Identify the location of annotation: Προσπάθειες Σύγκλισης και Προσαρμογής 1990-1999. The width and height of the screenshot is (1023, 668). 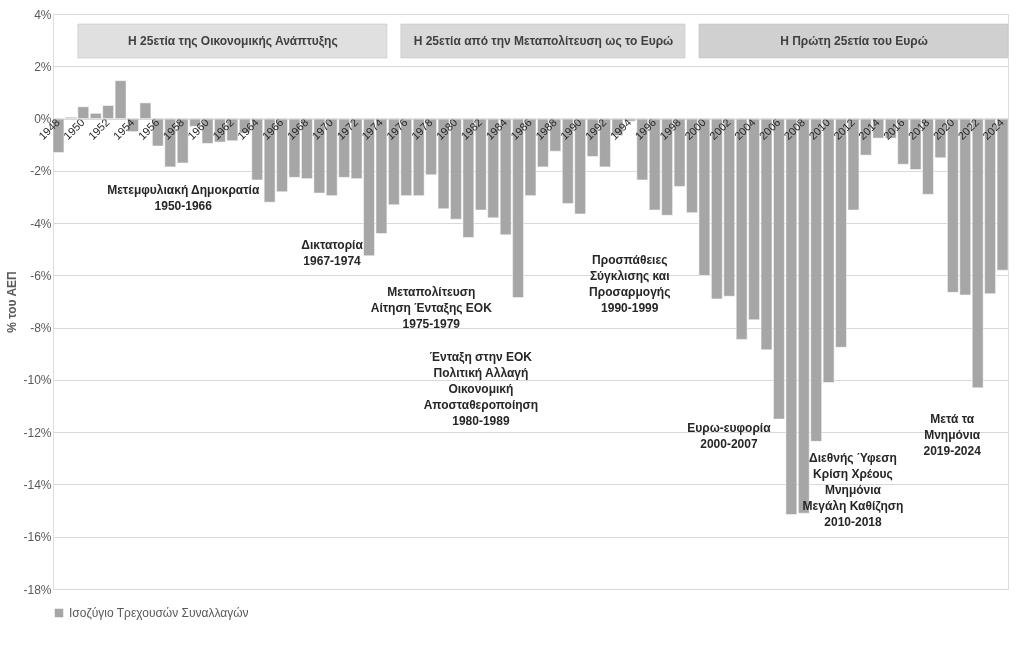
(630, 284).